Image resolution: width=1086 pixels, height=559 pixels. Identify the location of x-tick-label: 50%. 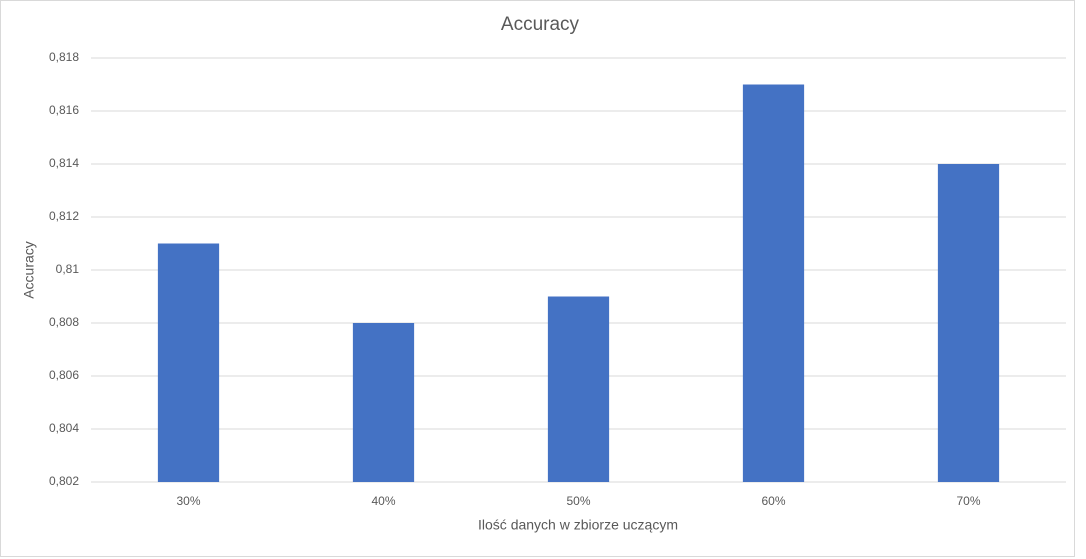
(578, 501).